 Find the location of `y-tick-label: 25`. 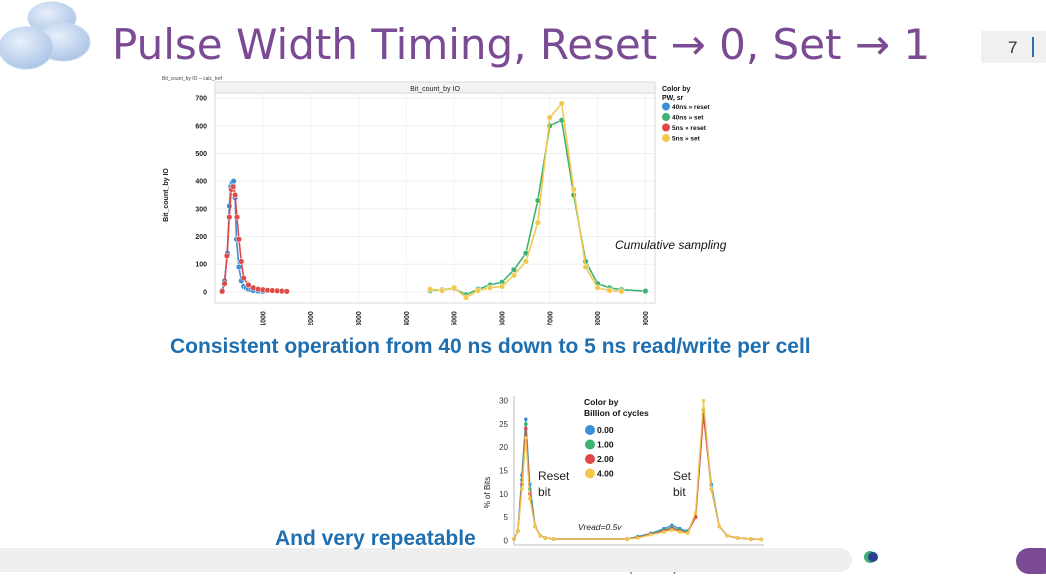

y-tick-label: 25 is located at coordinates (503, 424).